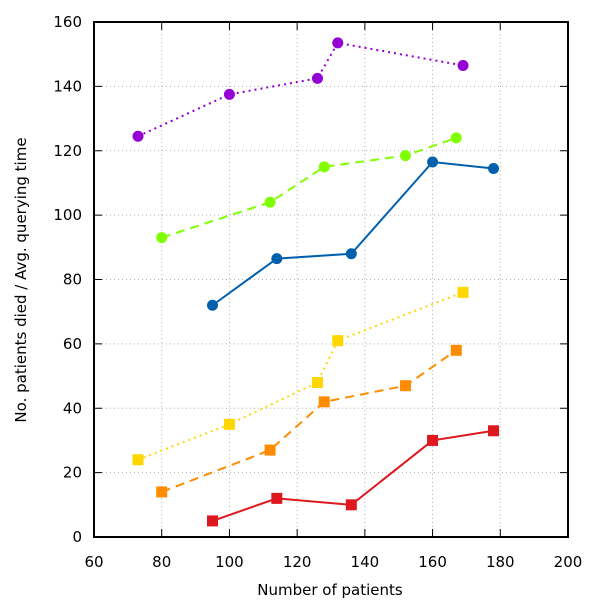 This screenshot has width=600, height=600. I want to click on x-tick-label: 60, so click(93, 562).